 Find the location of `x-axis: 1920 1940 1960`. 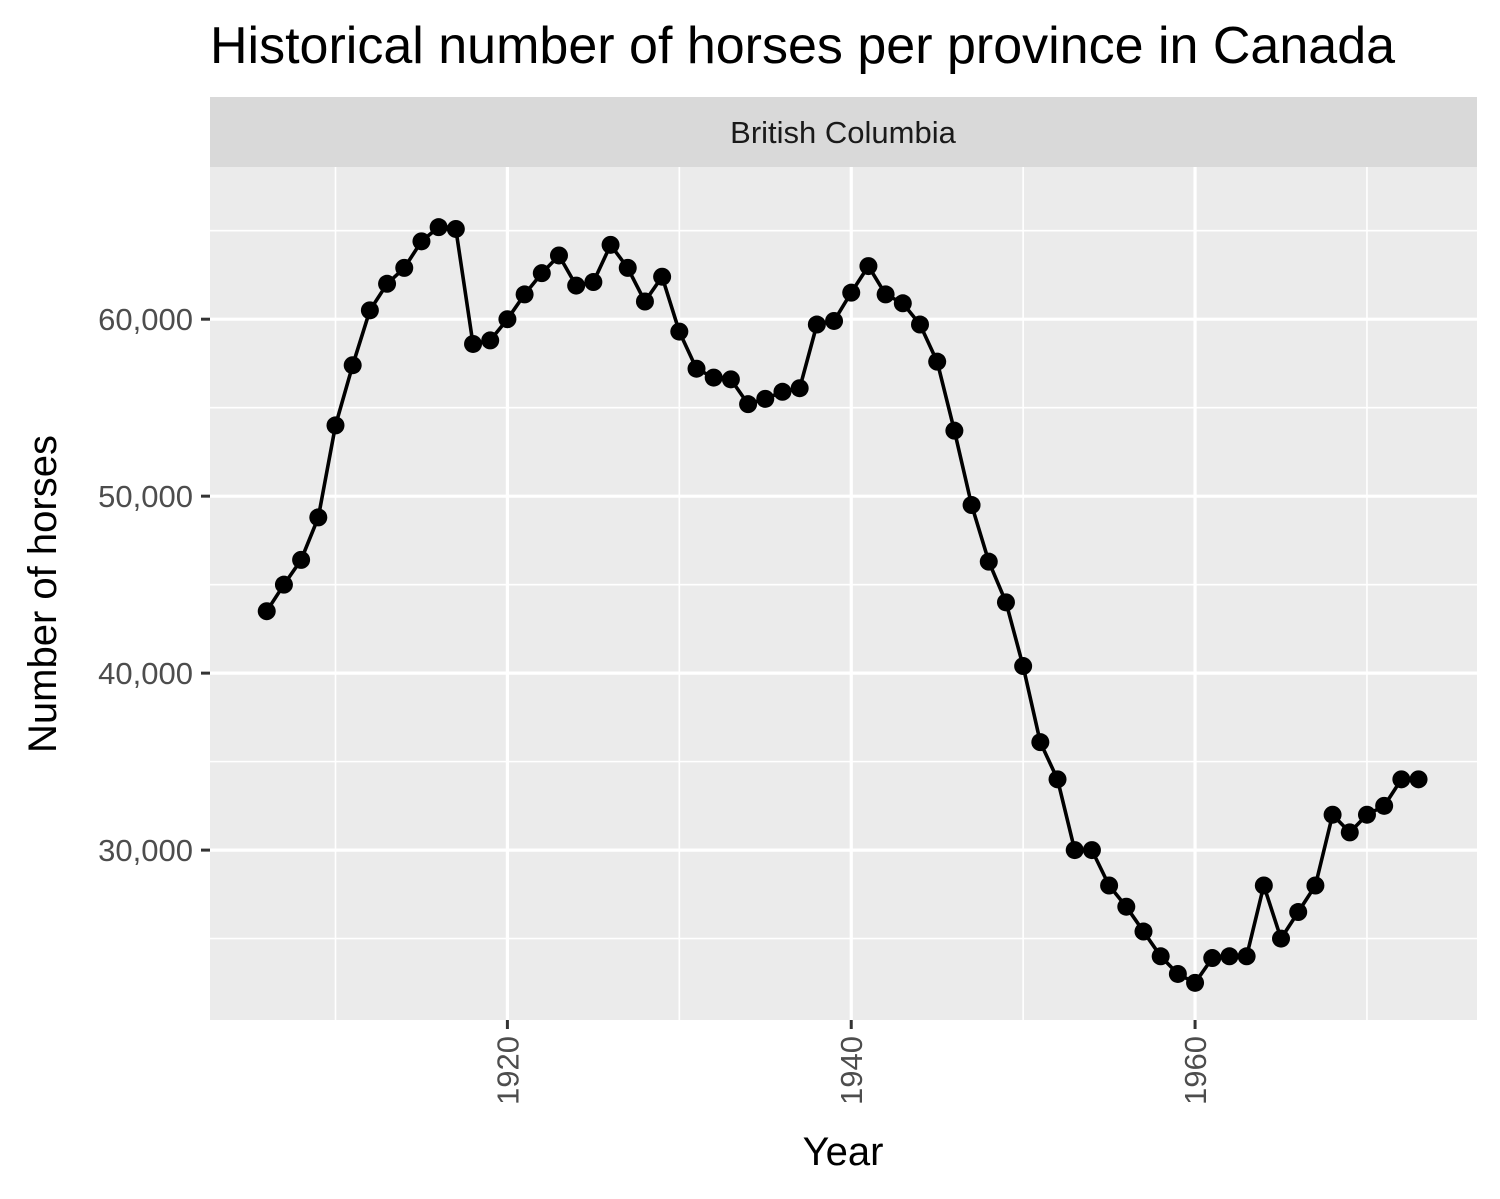

x-axis: 1920 1940 1960 is located at coordinates (851, 1062).